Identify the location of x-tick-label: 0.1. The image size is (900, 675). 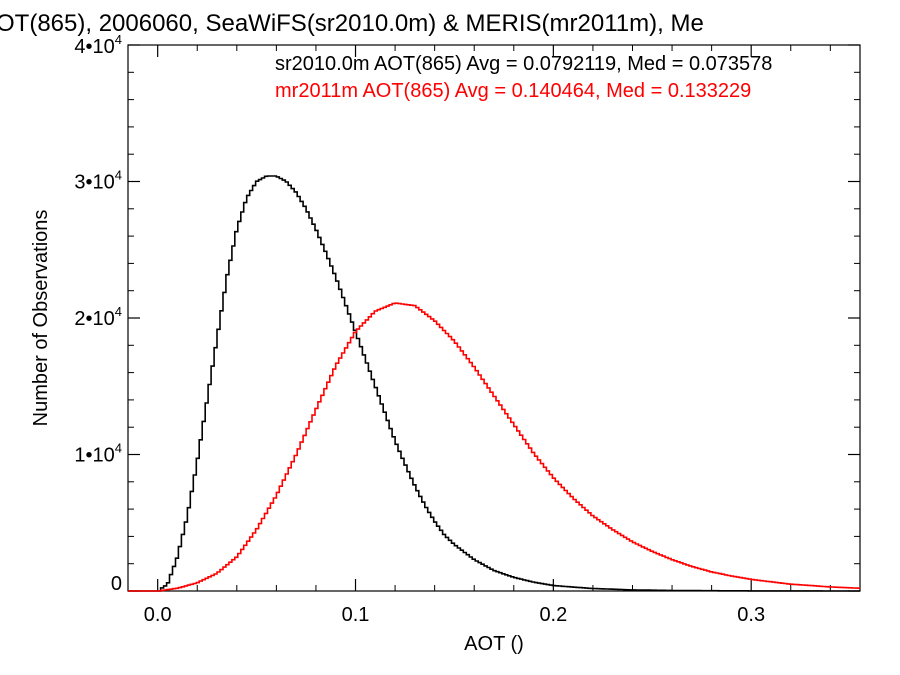
(356, 615).